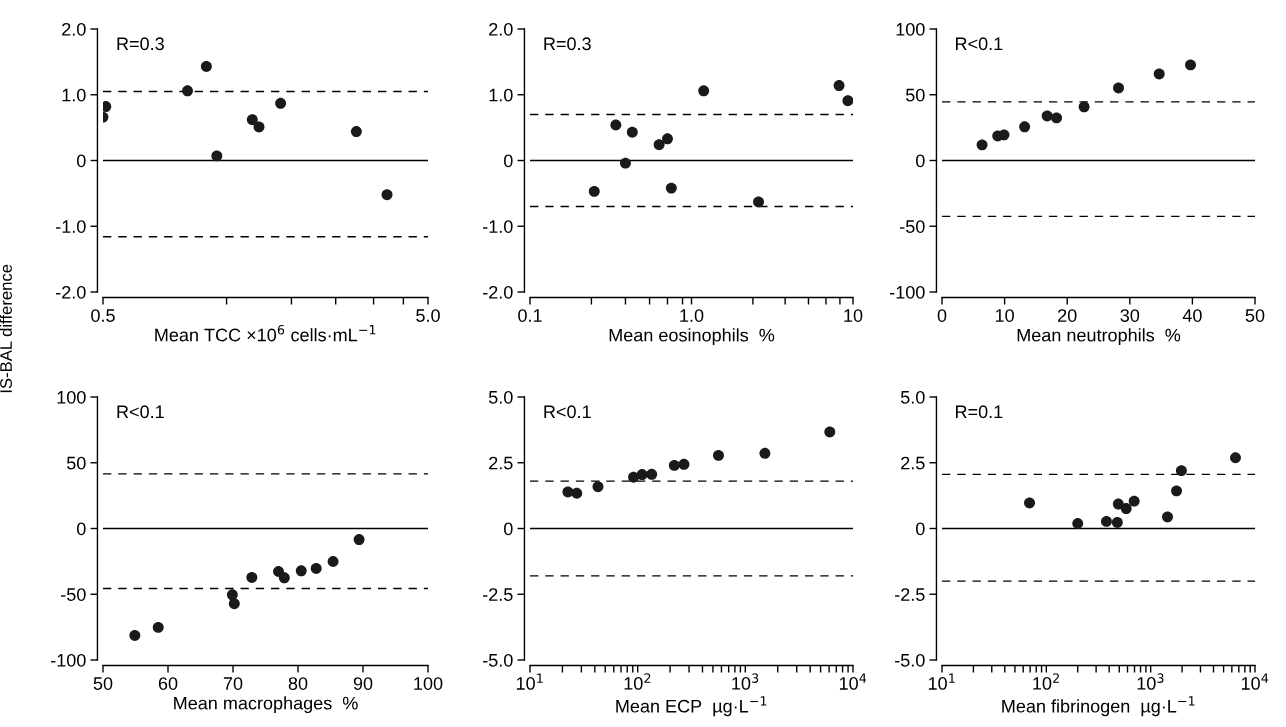 This screenshot has width=1286, height=727. Describe the element at coordinates (530, 315) in the screenshot. I see `x-tick-label: 0.1` at that location.